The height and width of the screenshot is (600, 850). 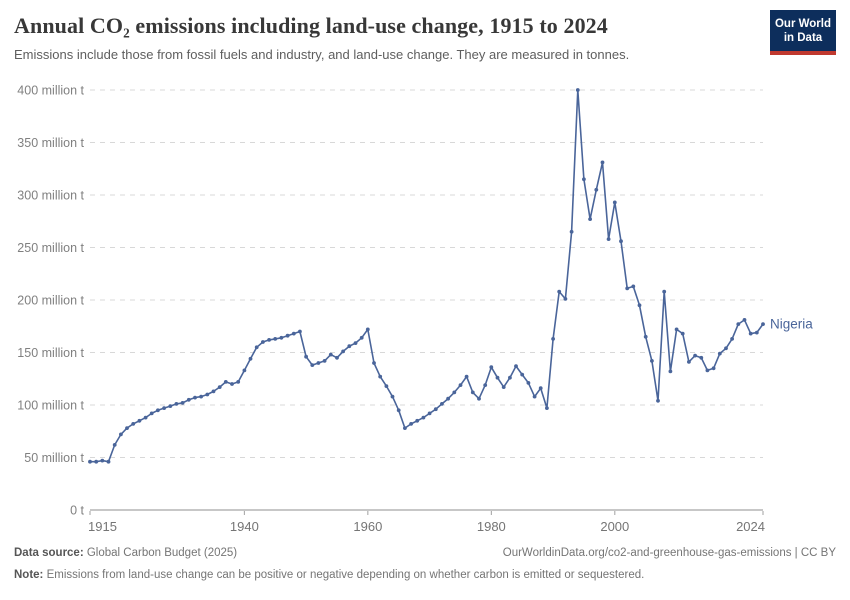 What do you see at coordinates (803, 32) in the screenshot?
I see `owid-logo: Our World in Data` at bounding box center [803, 32].